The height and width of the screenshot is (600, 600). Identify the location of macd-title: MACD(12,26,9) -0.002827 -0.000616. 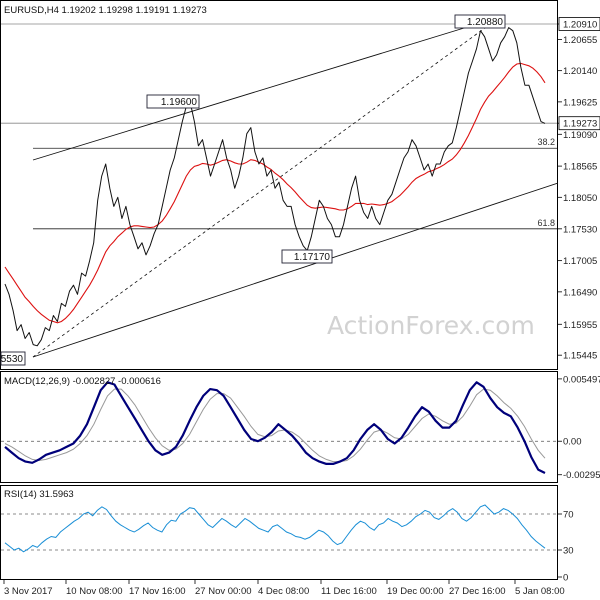
(82, 381).